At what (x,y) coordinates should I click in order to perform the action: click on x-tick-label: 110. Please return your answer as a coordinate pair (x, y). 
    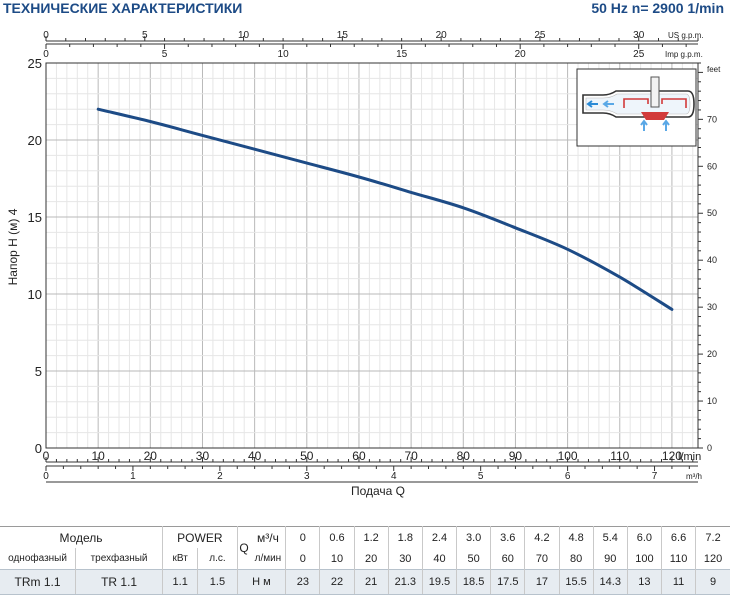
    Looking at the image, I should click on (619, 456).